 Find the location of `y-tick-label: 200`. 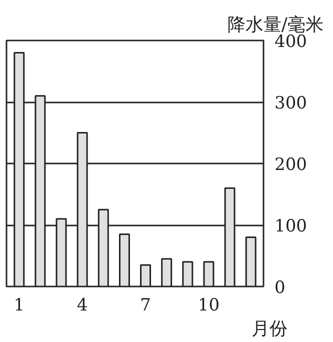

y-tick-label: 200 is located at coordinates (290, 165).